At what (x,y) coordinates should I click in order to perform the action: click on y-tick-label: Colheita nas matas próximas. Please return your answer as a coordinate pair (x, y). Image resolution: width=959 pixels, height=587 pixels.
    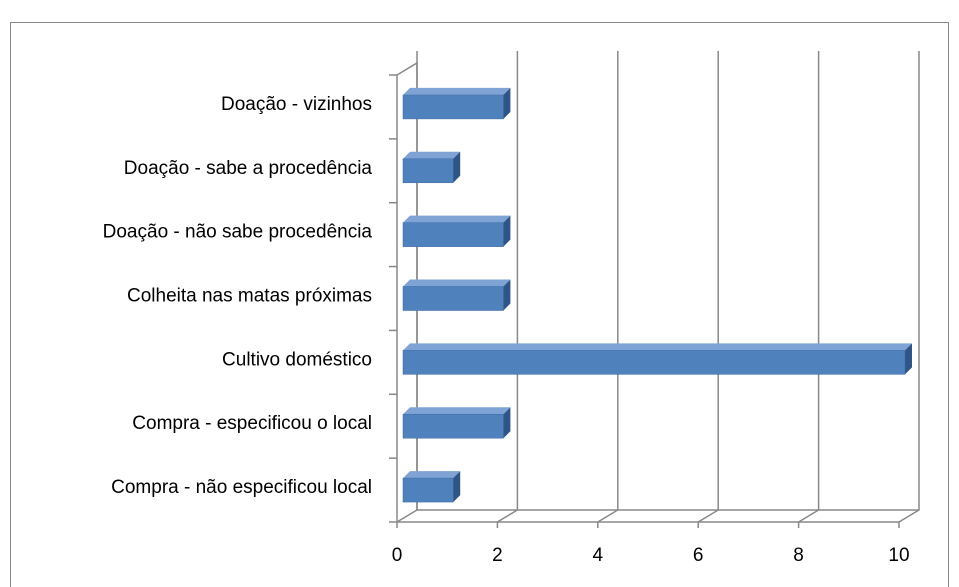
    Looking at the image, I should click on (249, 296).